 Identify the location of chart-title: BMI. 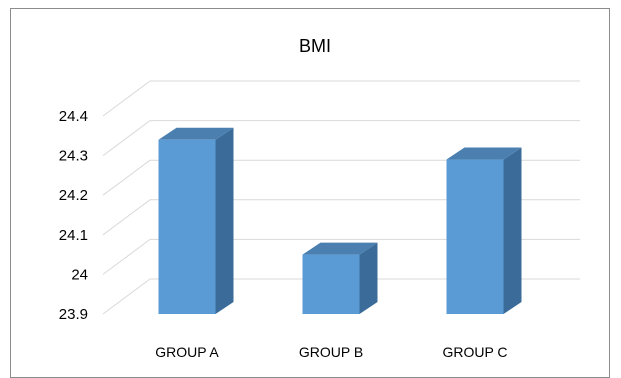
(315, 46).